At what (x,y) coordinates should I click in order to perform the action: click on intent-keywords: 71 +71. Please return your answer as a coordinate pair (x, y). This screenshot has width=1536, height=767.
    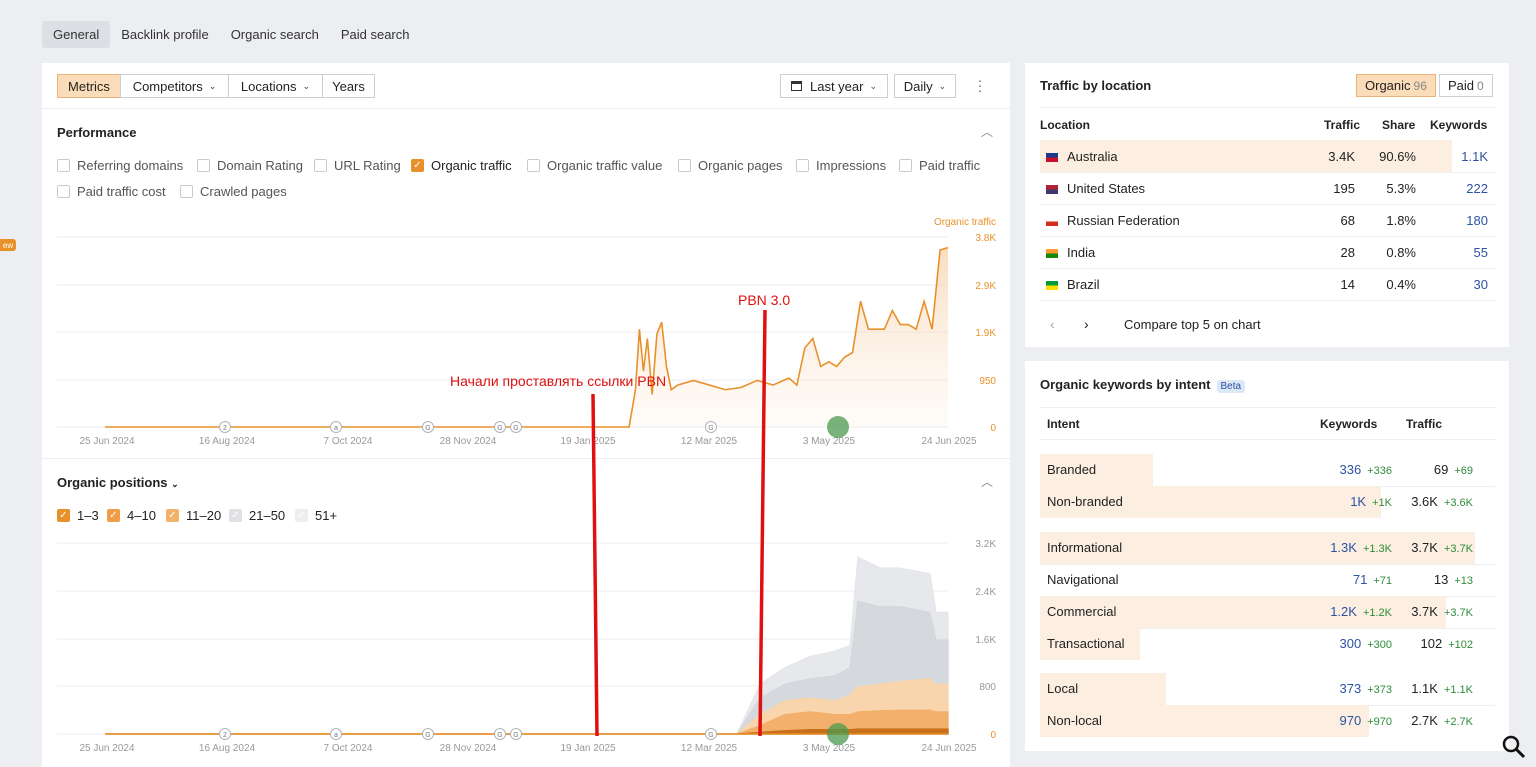
    Looking at the image, I should click on (1333, 579).